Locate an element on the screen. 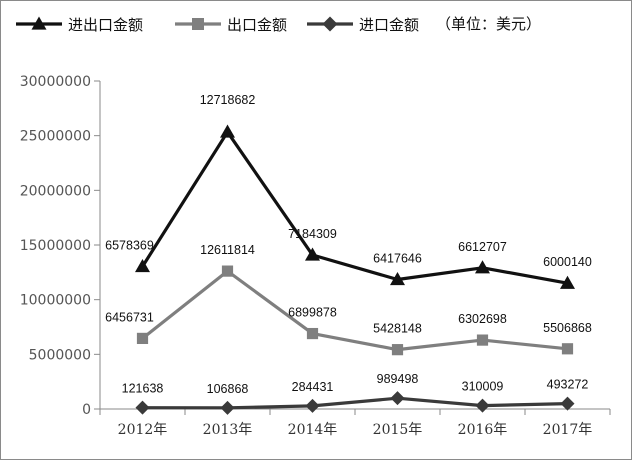  x-tick-label: 2016年 is located at coordinates (483, 430).